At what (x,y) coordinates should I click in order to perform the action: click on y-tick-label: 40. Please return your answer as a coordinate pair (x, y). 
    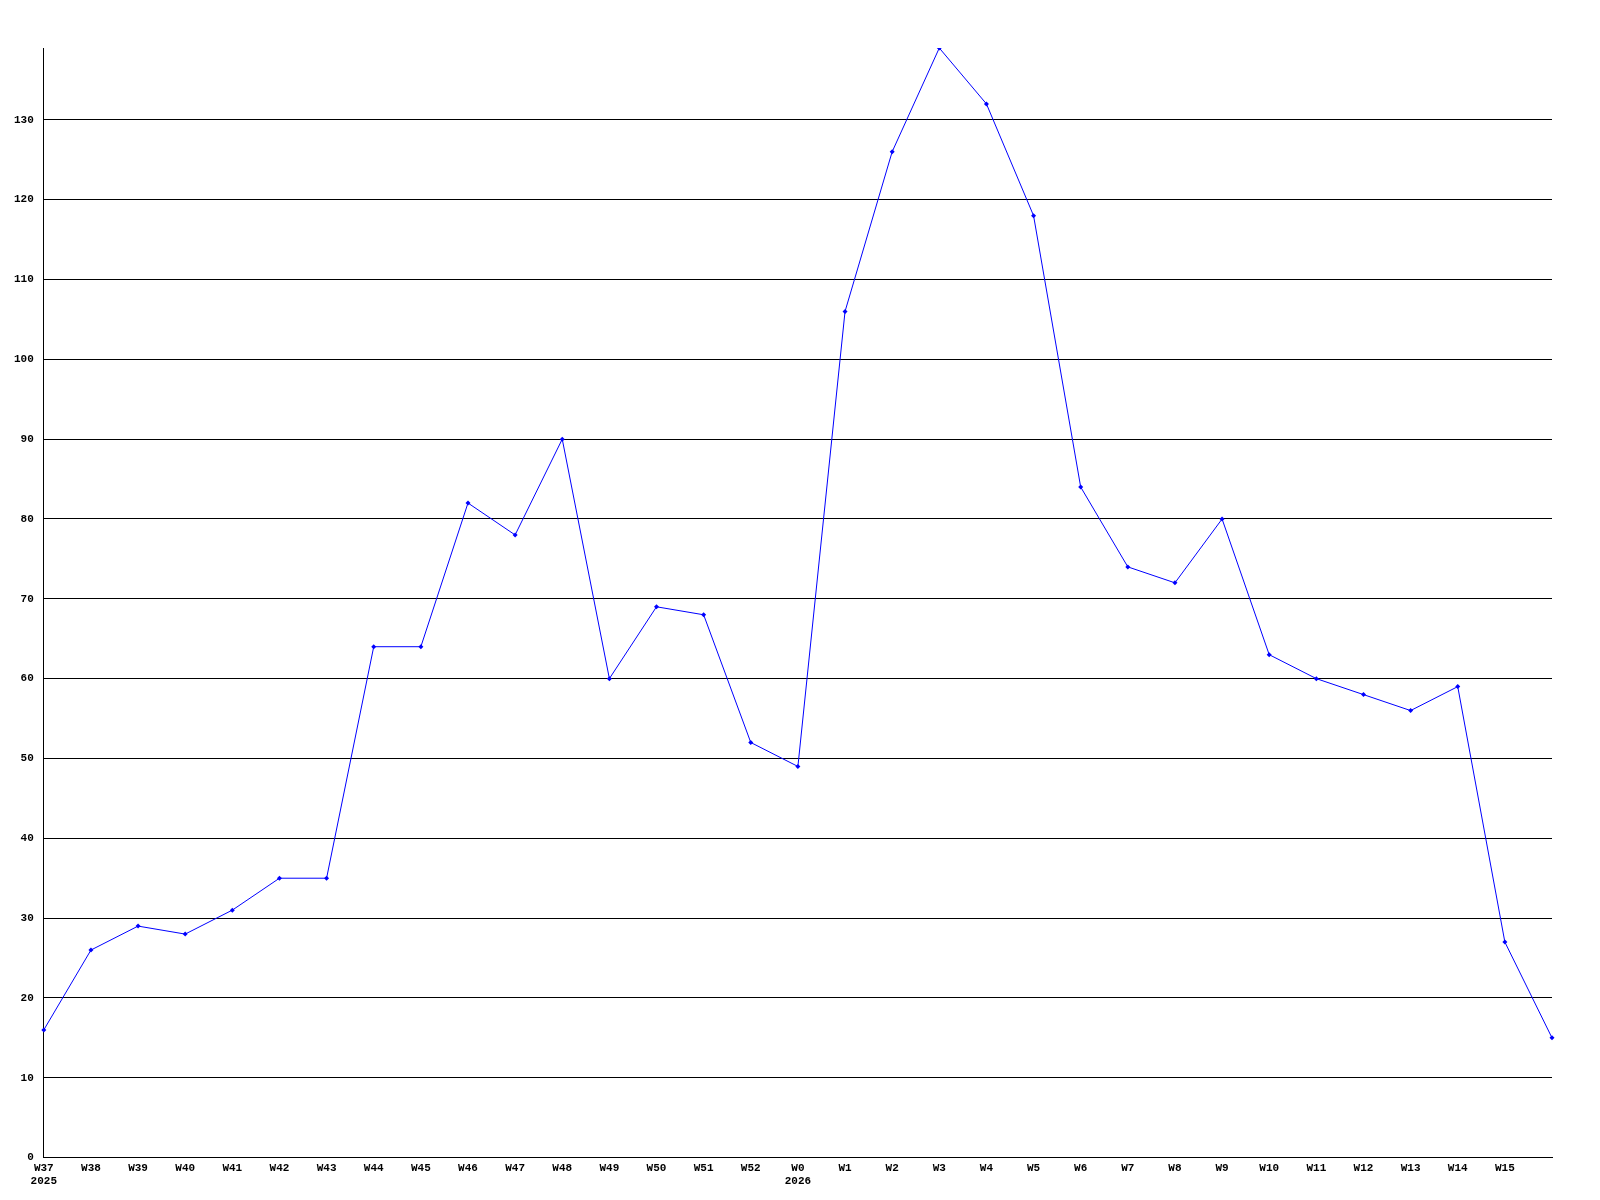
    Looking at the image, I should click on (27, 838).